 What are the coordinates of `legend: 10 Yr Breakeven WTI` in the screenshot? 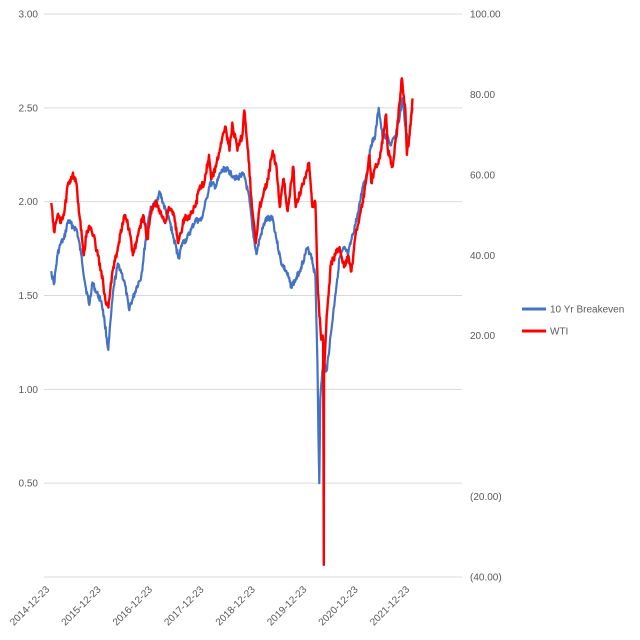 It's located at (573, 321).